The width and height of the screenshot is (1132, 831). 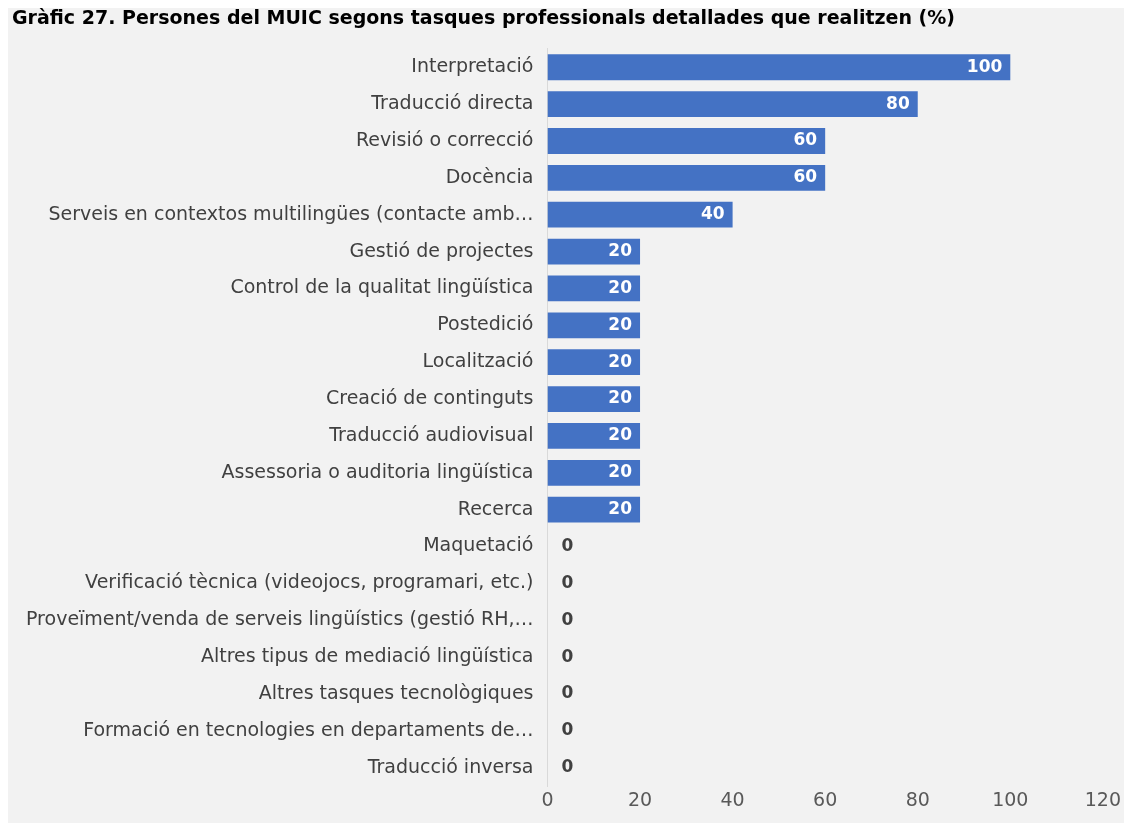 I want to click on x-tick-label: 0, so click(x=547, y=798).